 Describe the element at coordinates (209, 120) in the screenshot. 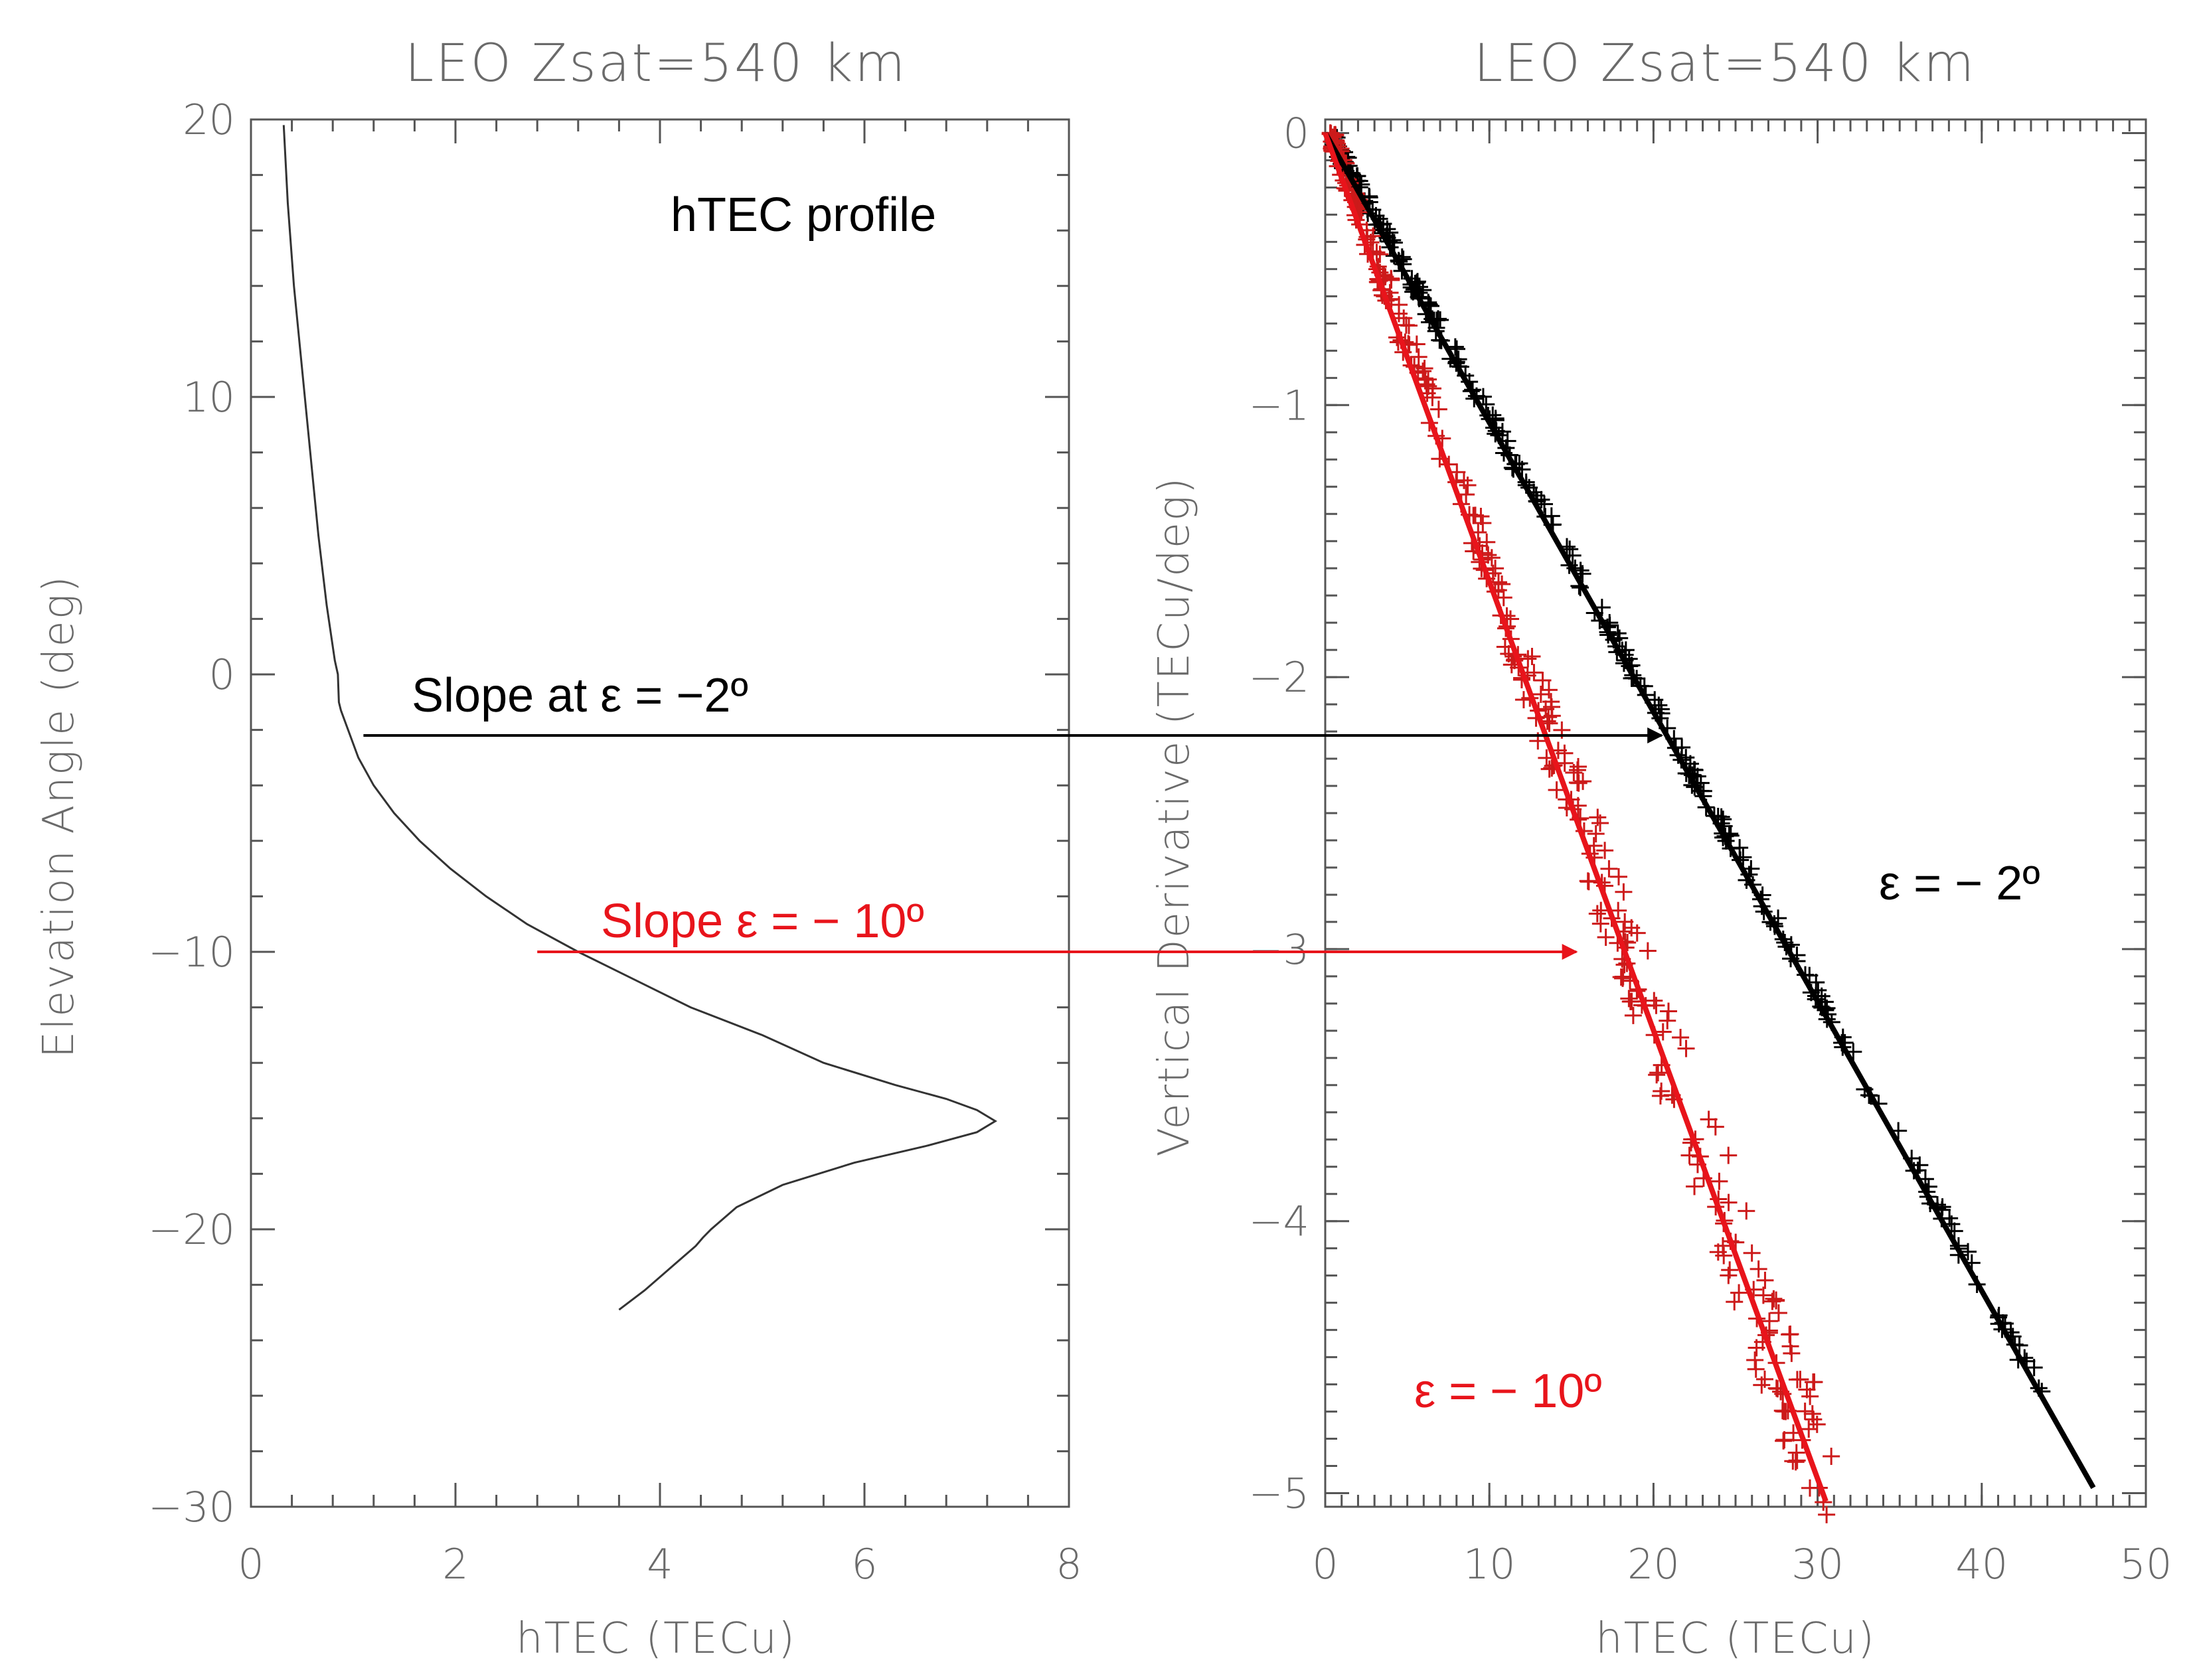

I see `y-tick-label: 20` at that location.